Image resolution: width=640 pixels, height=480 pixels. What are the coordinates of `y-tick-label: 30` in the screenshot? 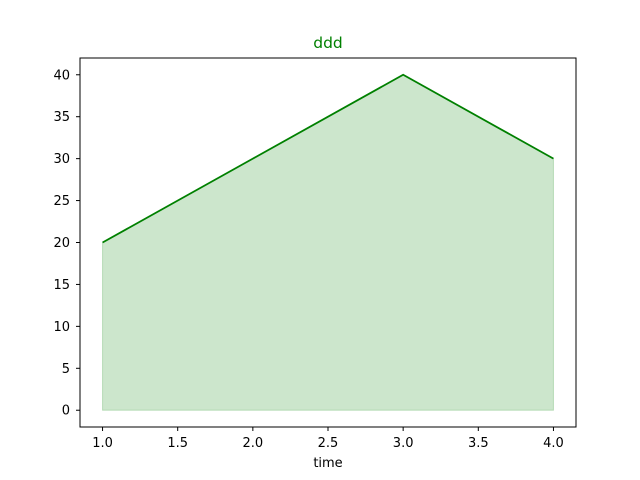 It's located at (61, 159).